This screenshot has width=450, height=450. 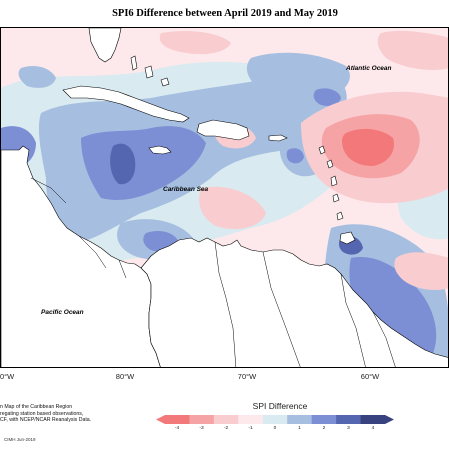 I want to click on anomaly-upper-blue, so click(x=298, y=75).